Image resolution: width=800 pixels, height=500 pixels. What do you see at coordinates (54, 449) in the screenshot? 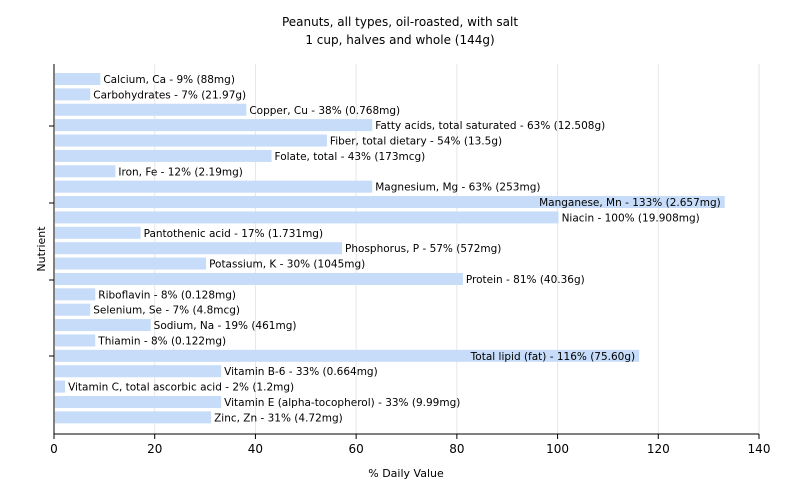
I see `x-tick-label: 0` at bounding box center [54, 449].